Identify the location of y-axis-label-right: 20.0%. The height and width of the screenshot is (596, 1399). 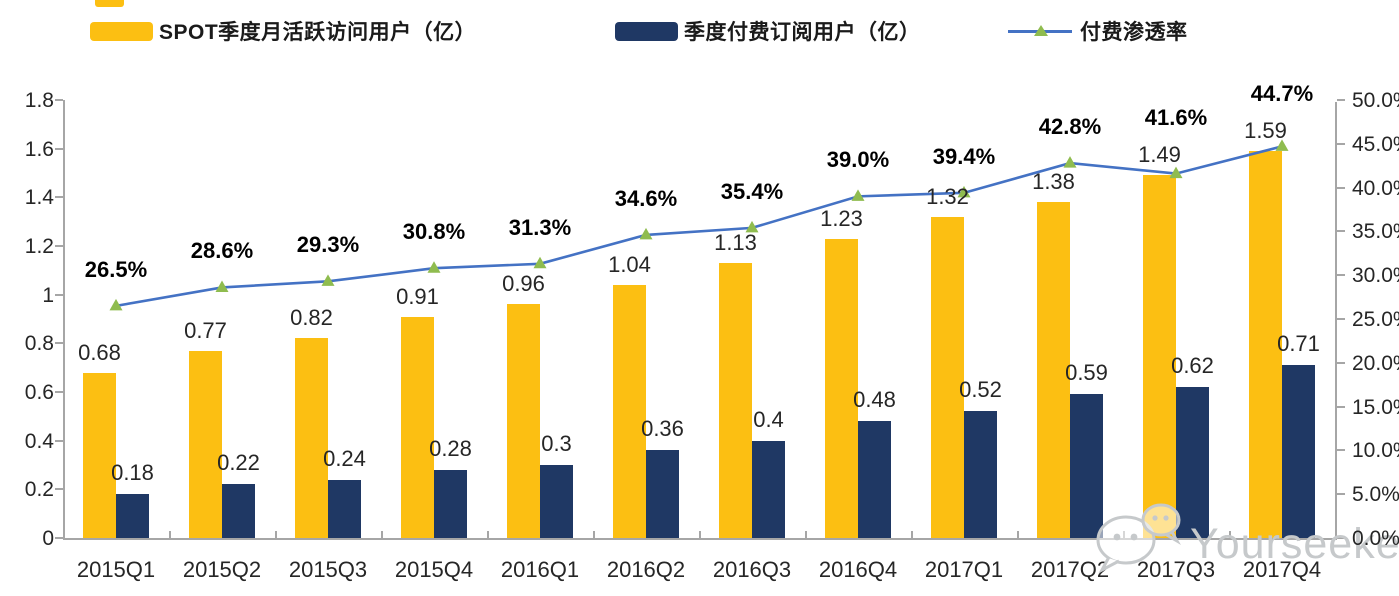
(1375, 363).